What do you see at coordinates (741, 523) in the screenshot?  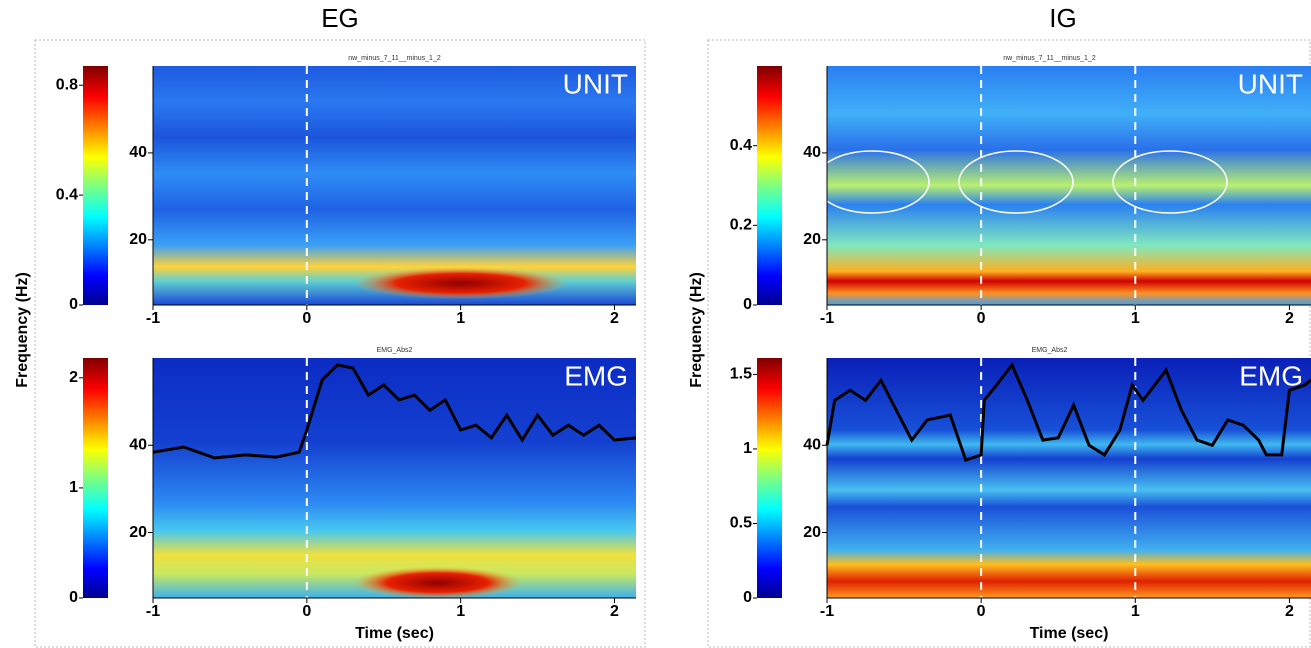 I see `colorbar-tick-label: 0.5` at bounding box center [741, 523].